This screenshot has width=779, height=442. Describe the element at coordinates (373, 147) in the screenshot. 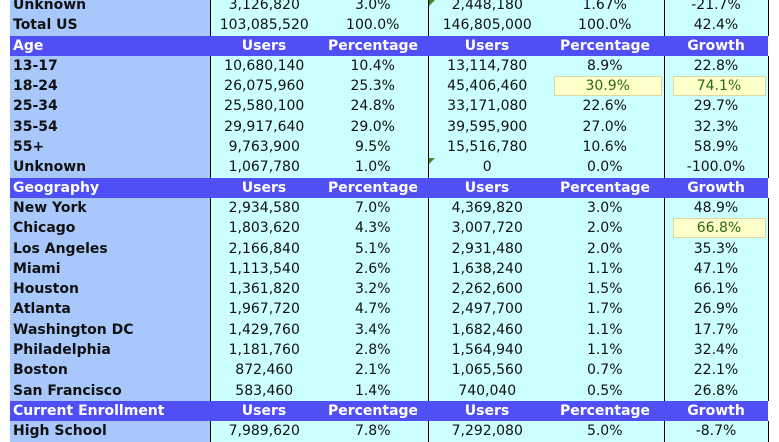

I see `value-cell: 9.5%` at that location.